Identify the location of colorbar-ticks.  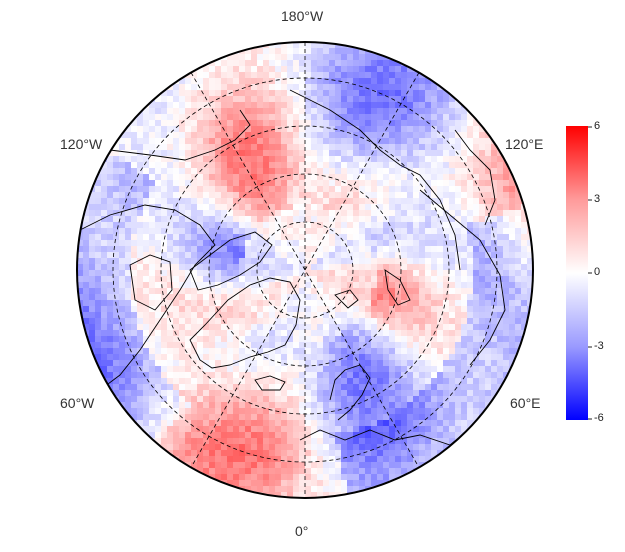
(590, 273).